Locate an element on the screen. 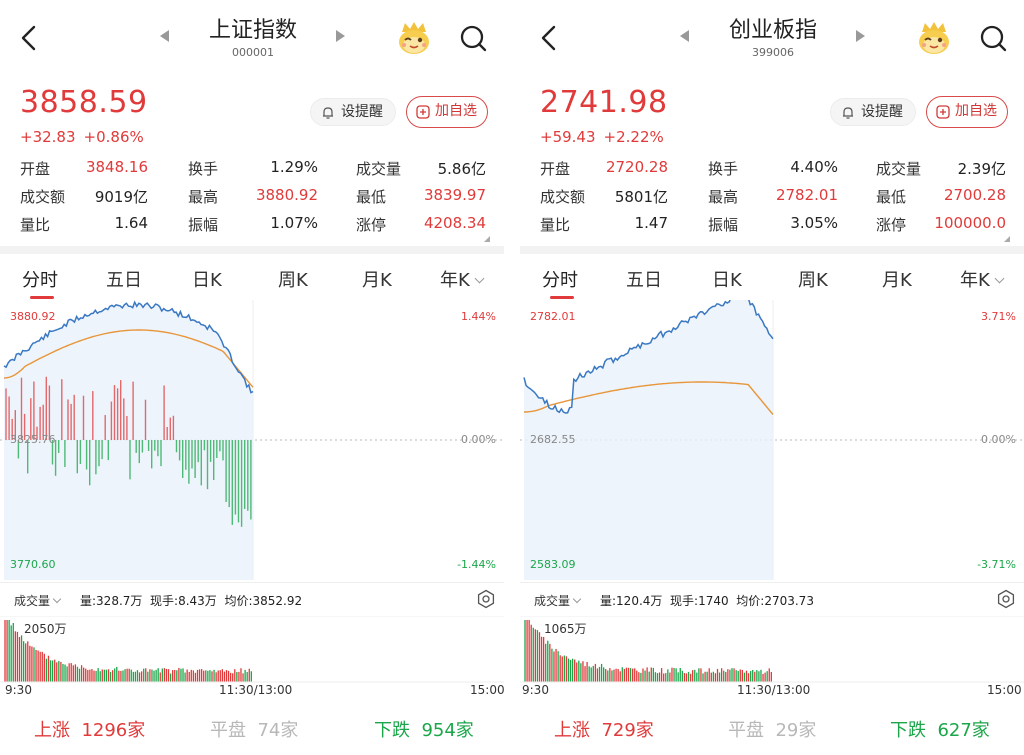  decliners-label: 下跌 is located at coordinates (908, 730).